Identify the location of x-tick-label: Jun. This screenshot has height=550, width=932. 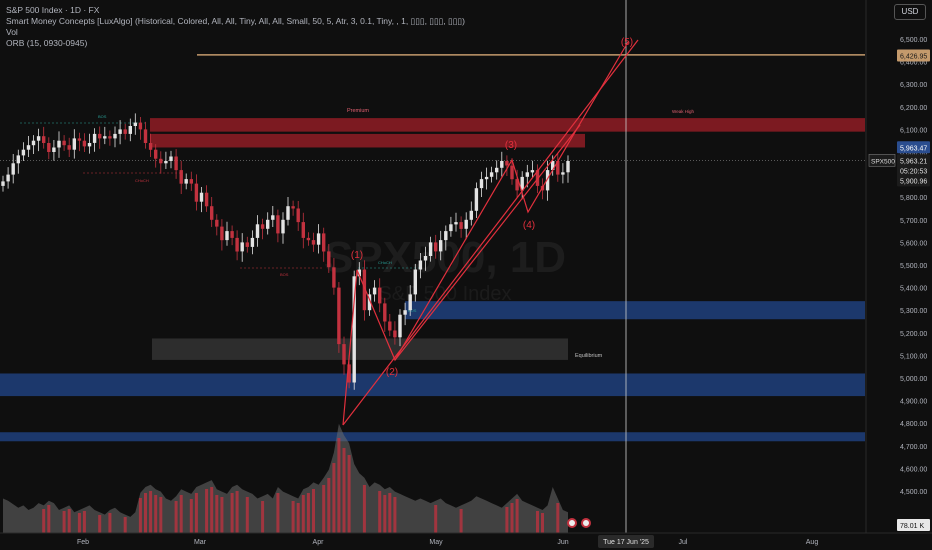
(562, 542).